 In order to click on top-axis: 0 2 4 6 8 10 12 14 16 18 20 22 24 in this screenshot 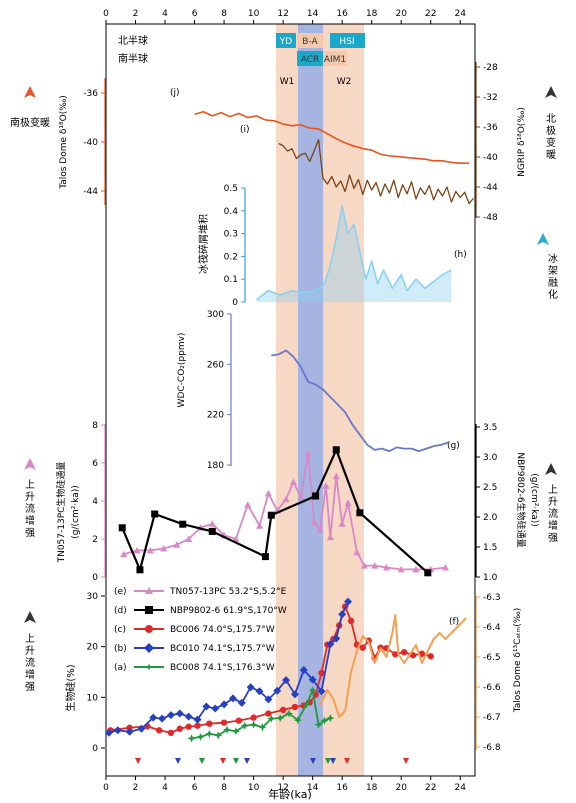, I will do `click(284, 16)`.